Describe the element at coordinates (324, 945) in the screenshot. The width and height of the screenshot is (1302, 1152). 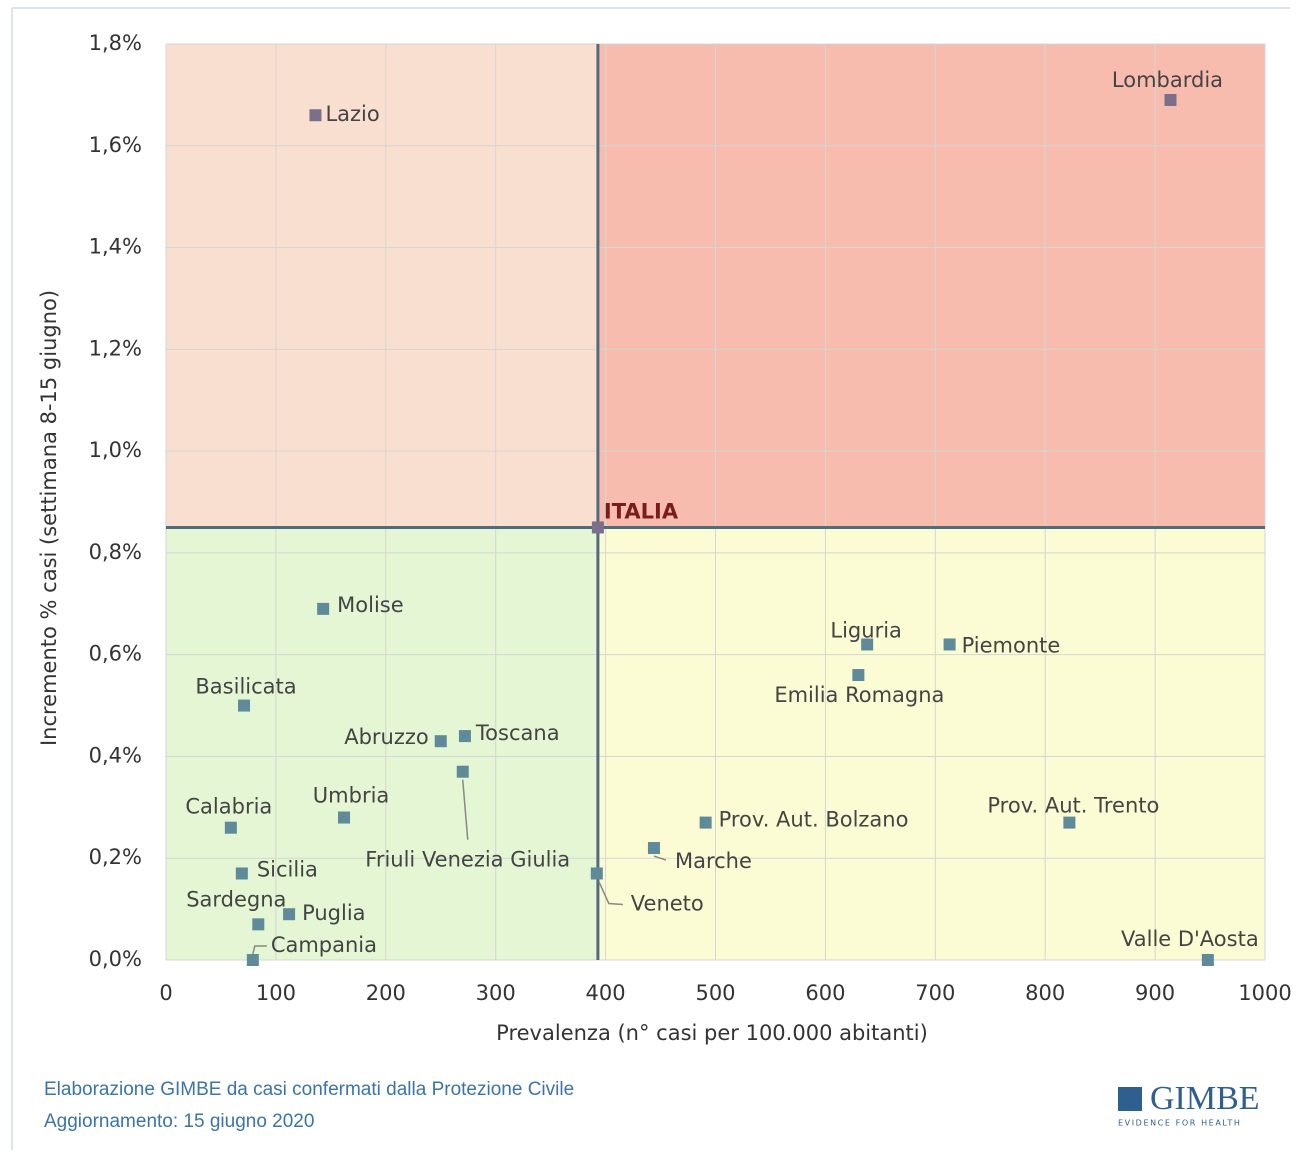
I see `point-label: Campania` at that location.